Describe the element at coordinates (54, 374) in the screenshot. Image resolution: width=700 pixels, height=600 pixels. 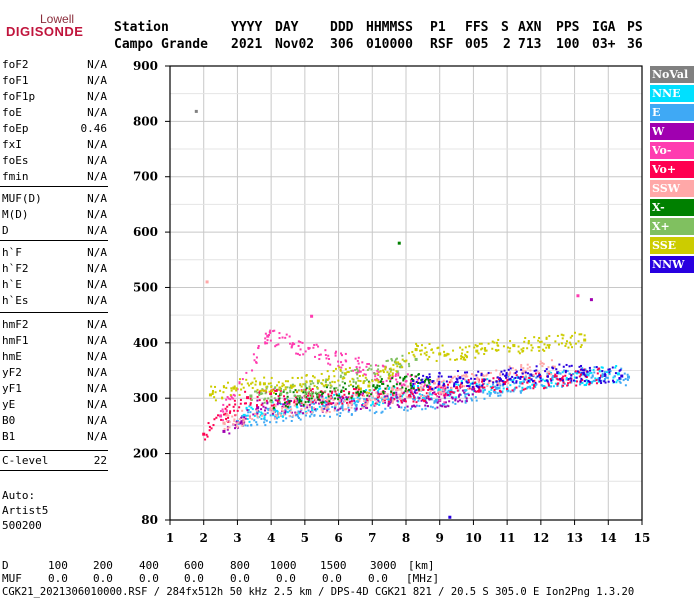
I see `param-row: yF2 N/A` at that location.